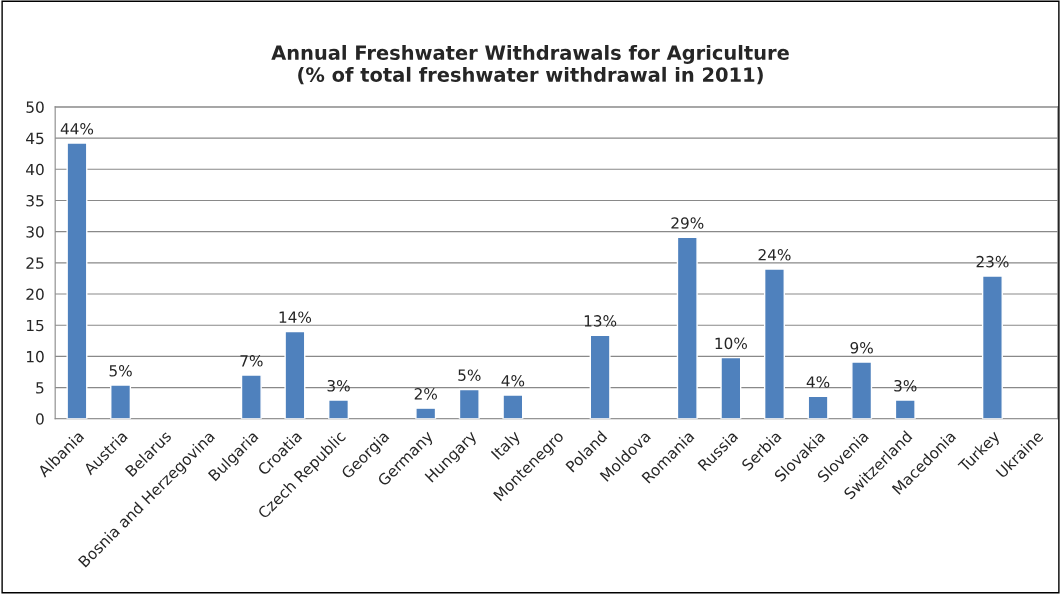 The image size is (1061, 594). Describe the element at coordinates (35, 138) in the screenshot. I see `y-tick-label: 45` at that location.